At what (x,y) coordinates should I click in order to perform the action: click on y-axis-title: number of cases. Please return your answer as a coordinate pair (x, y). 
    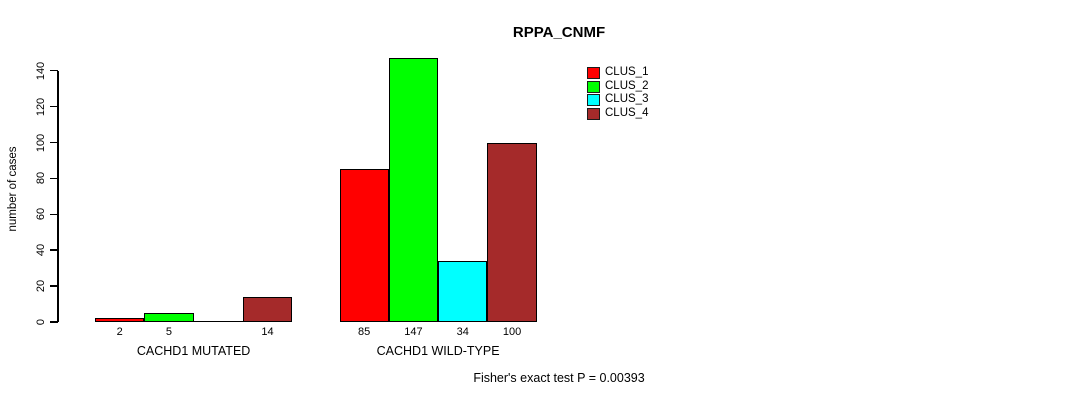
    Looking at the image, I should click on (13, 189).